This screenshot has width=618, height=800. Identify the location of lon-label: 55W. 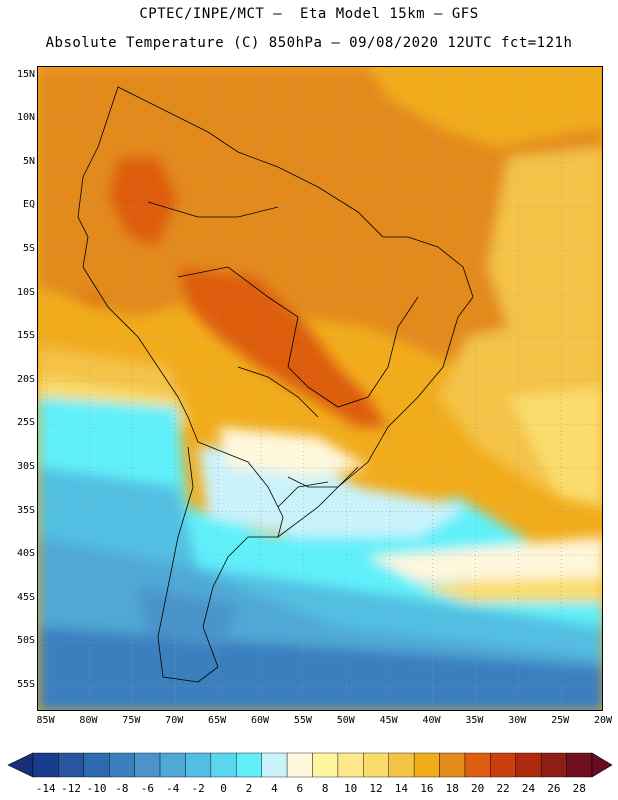
(302, 720).